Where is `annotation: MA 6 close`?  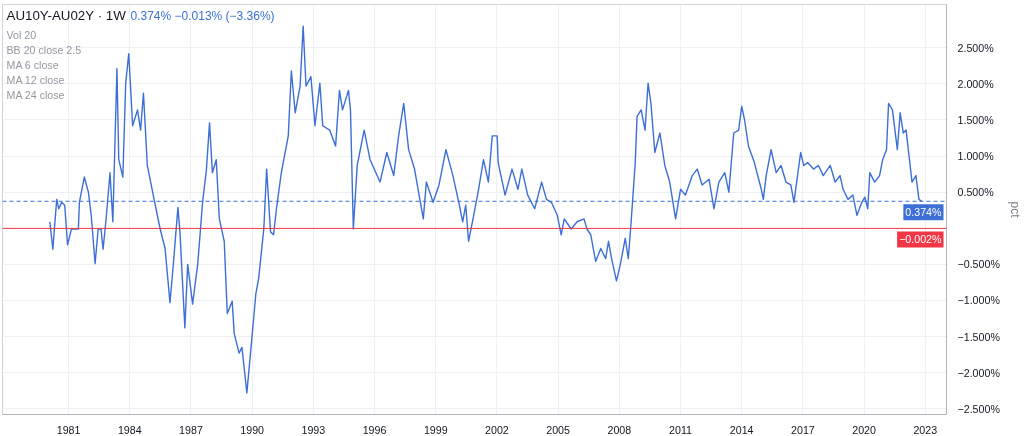
annotation: MA 6 close is located at coordinates (32, 64).